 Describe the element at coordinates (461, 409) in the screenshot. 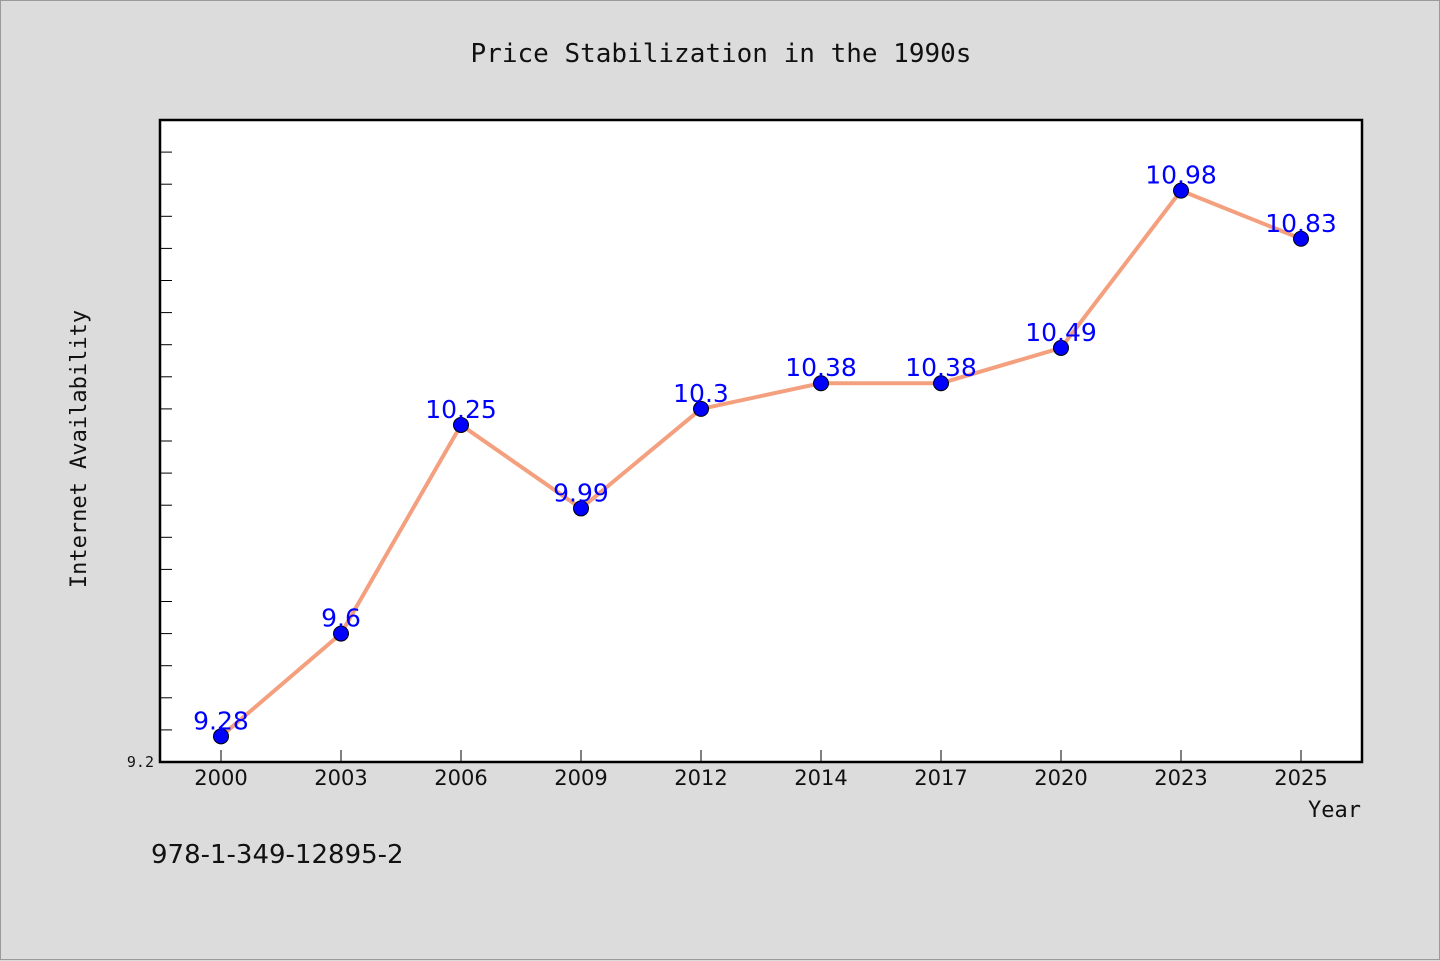

I see `data-label: 10.25` at that location.